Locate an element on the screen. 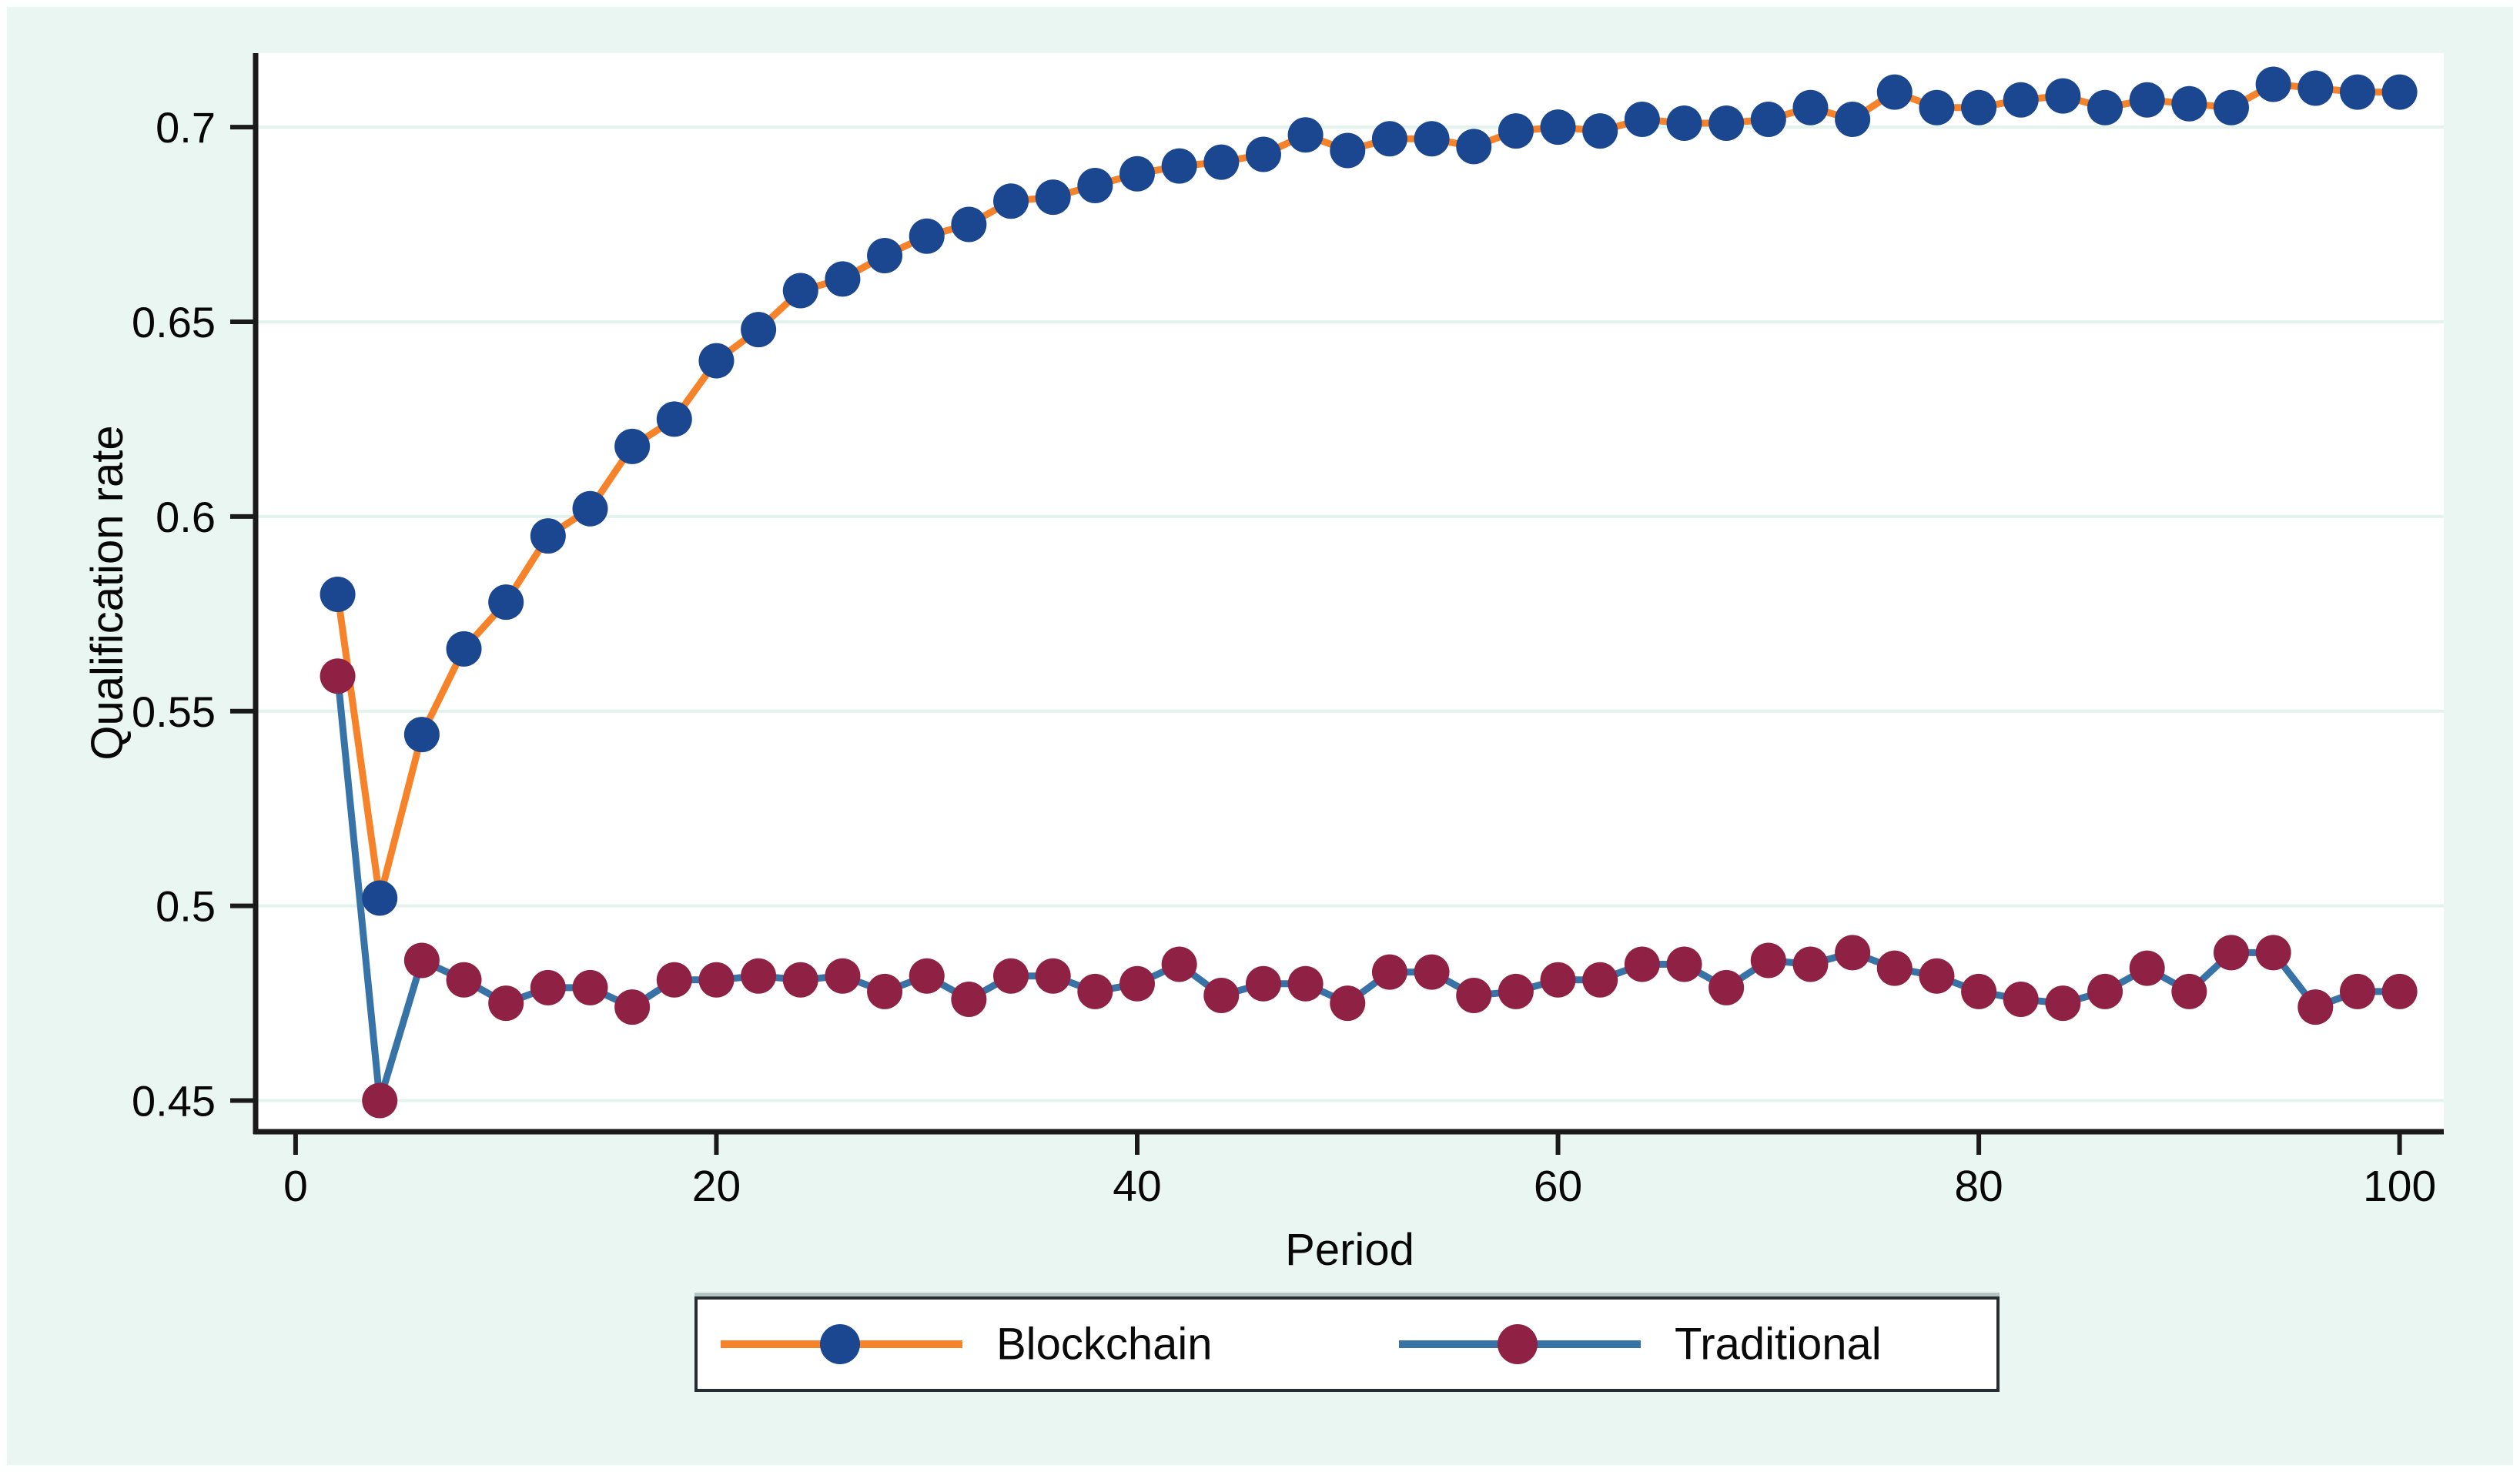 Image resolution: width=2520 pixels, height=1472 pixels. y-tick-label: 0.5 is located at coordinates (186, 906).